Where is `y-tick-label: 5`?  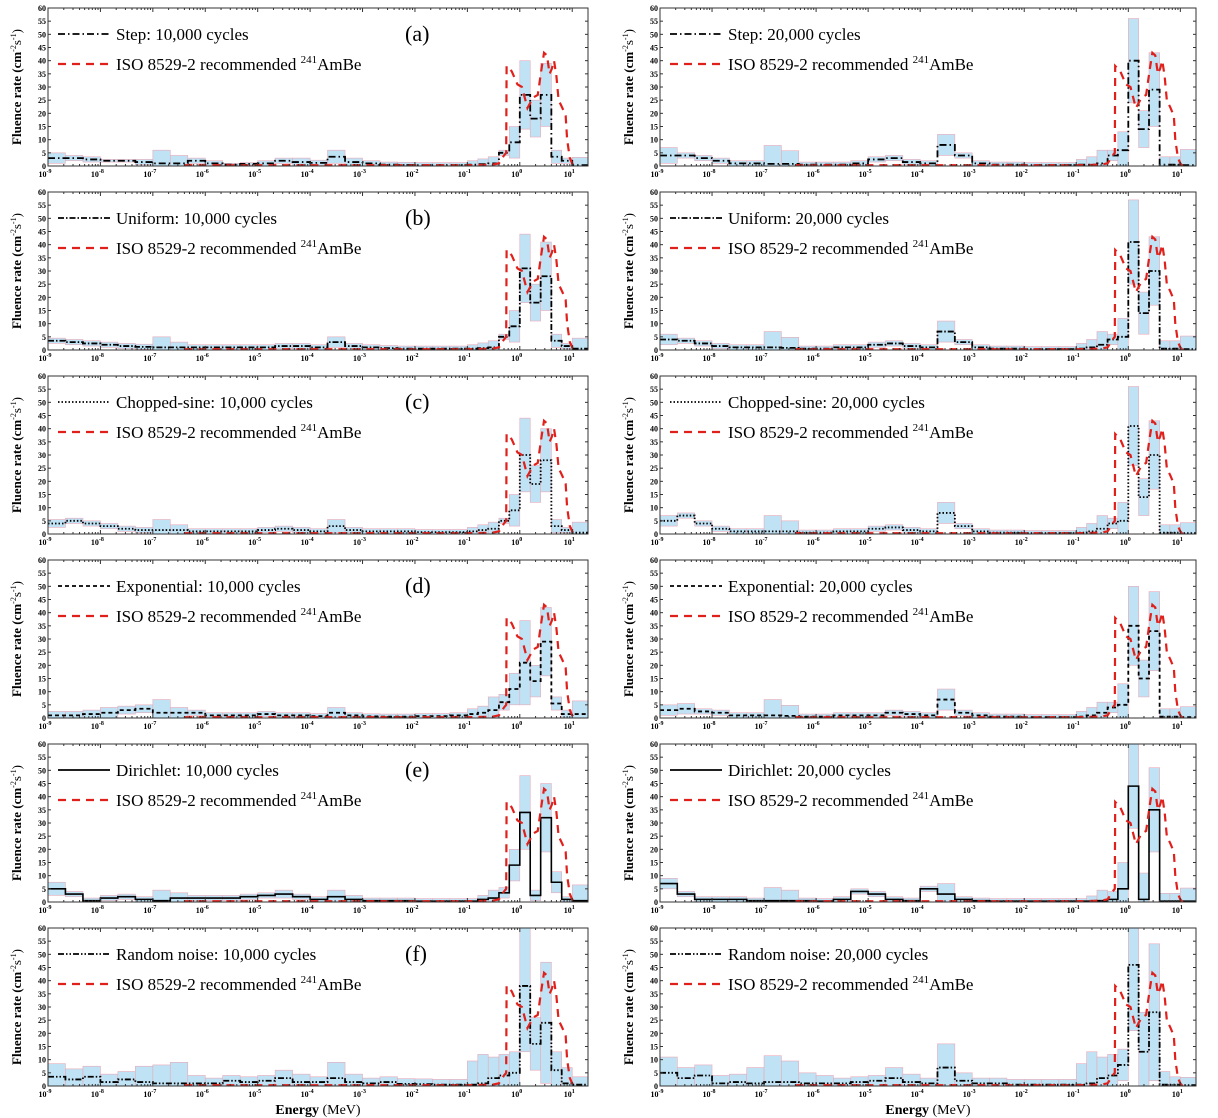
y-tick-label: 5 is located at coordinates (44, 889).